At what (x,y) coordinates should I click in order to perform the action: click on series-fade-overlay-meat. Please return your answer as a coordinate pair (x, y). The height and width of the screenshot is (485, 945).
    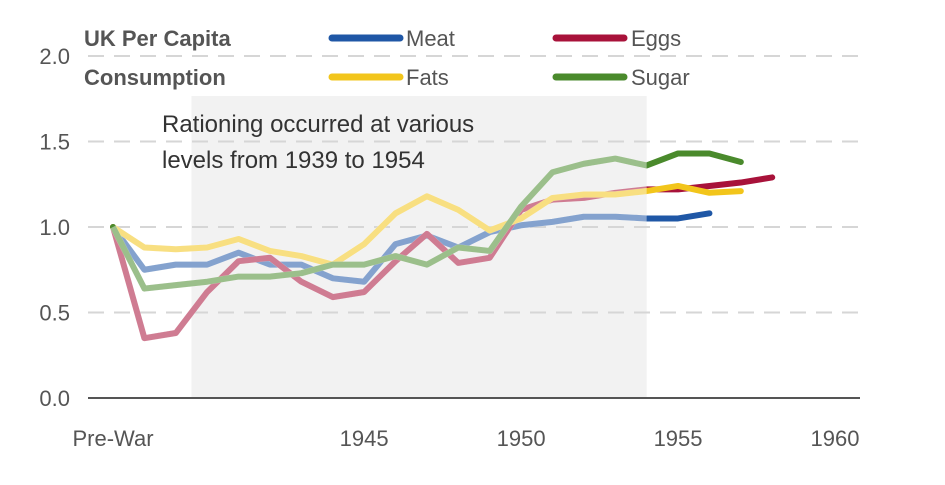
    Looking at the image, I should click on (378, 249).